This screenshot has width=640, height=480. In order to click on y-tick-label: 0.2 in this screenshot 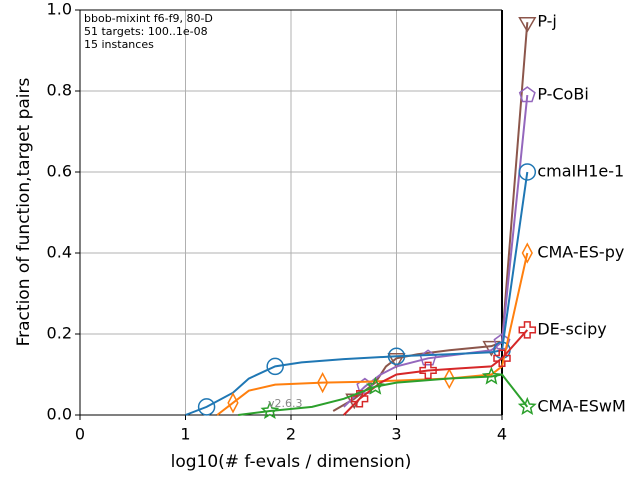, I will do `click(59, 333)`.